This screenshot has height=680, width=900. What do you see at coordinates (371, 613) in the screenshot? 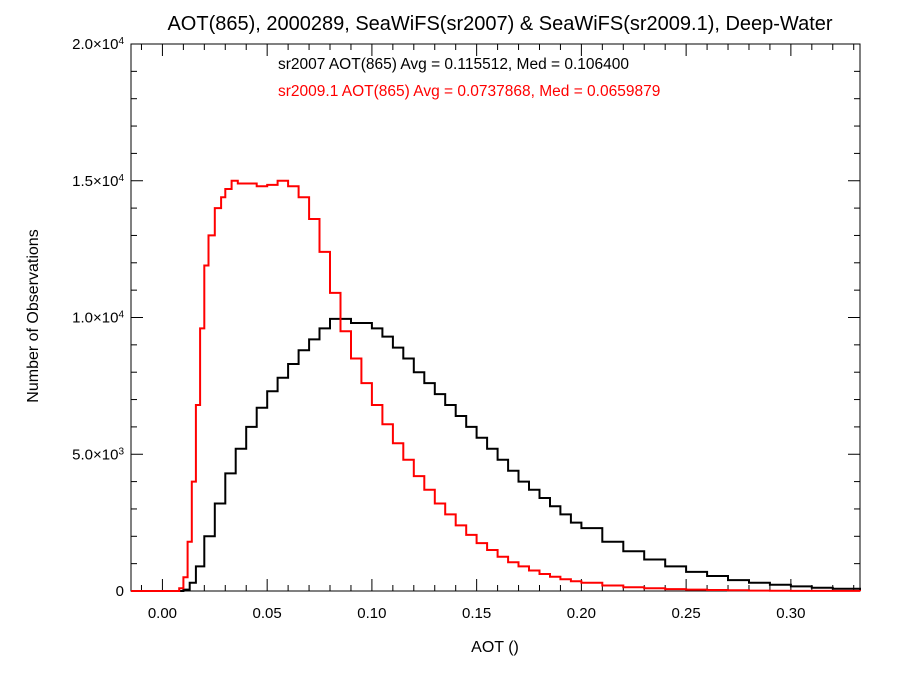
I see `x-tick-label: 0.10` at bounding box center [371, 613].